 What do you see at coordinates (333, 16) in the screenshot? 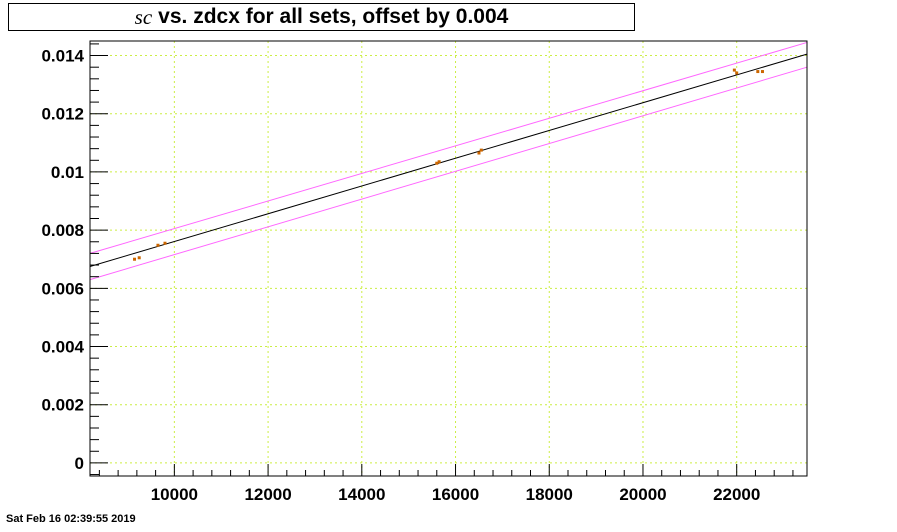
I see `title-text: vs. zdcx for all sets, offset by 0.004` at bounding box center [333, 16].